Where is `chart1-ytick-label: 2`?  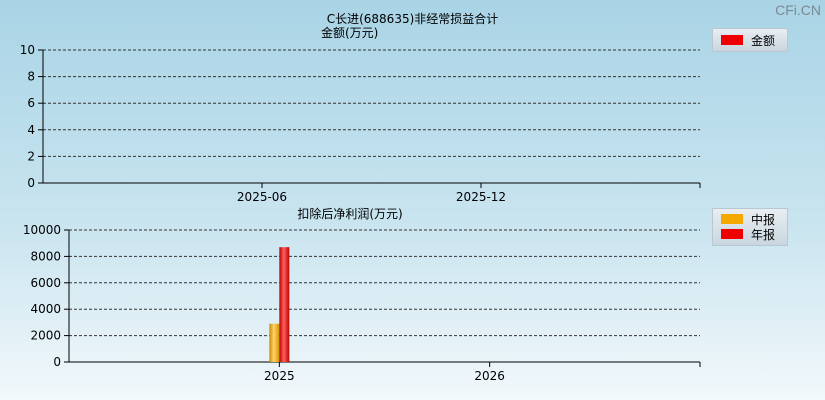 chart1-ytick-label: 2 is located at coordinates (31, 156).